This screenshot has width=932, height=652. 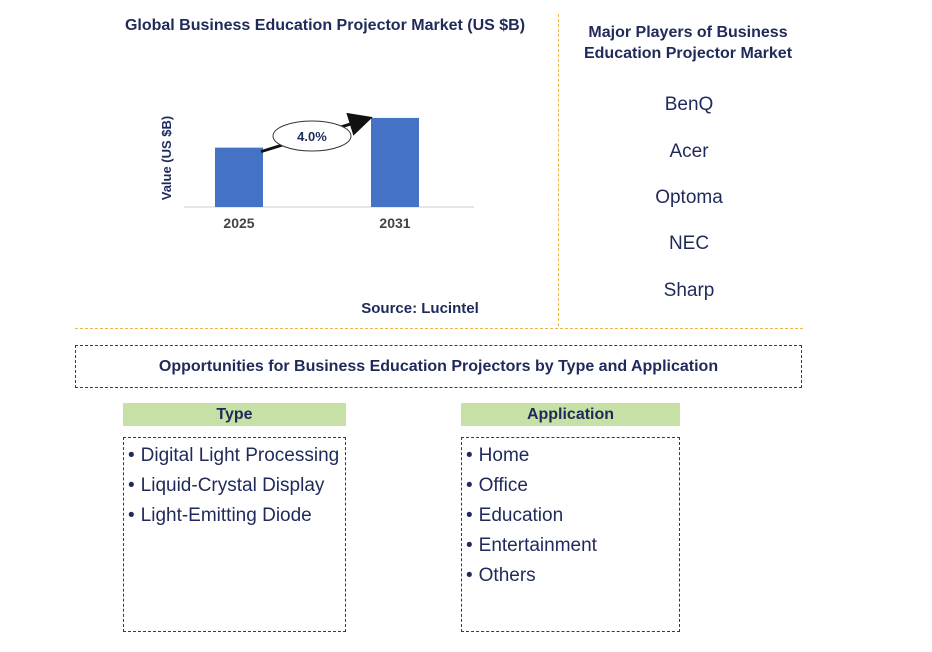 What do you see at coordinates (688, 32) in the screenshot?
I see `players-title-line-1: Major Players of Business` at bounding box center [688, 32].